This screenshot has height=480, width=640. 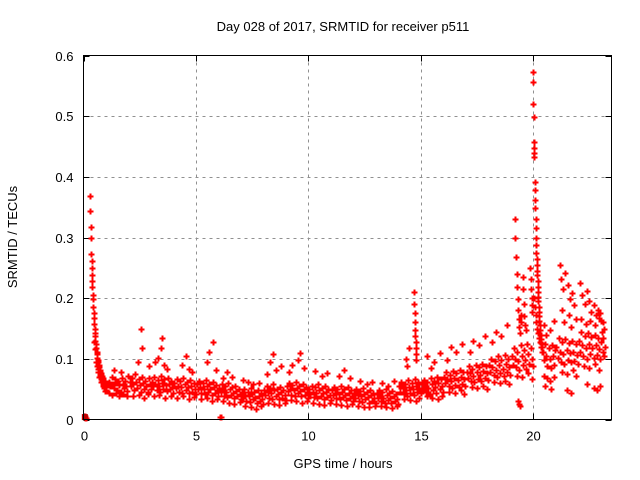 What do you see at coordinates (64, 177) in the screenshot?
I see `y-tick-label: 0.4` at bounding box center [64, 177].